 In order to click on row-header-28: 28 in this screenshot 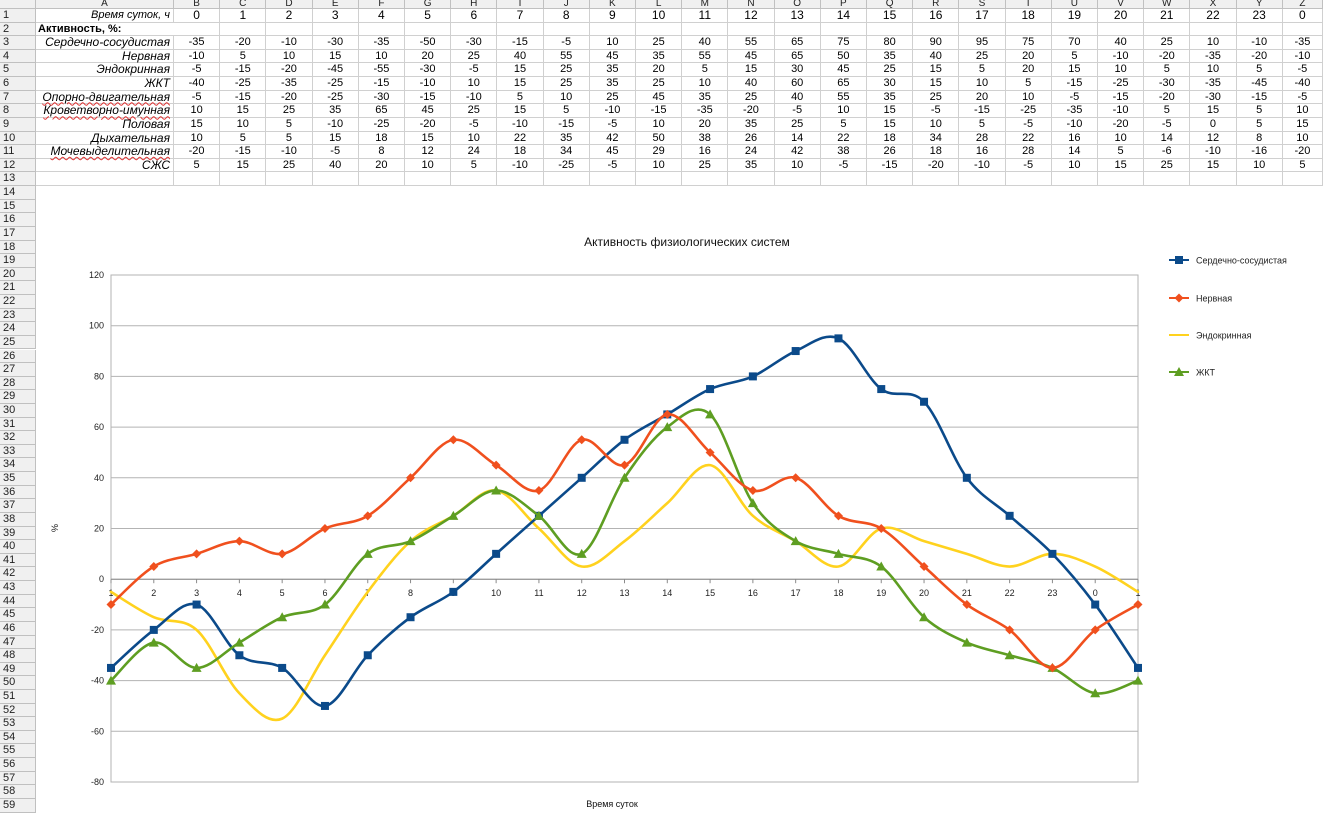, I will do `click(18, 383)`.